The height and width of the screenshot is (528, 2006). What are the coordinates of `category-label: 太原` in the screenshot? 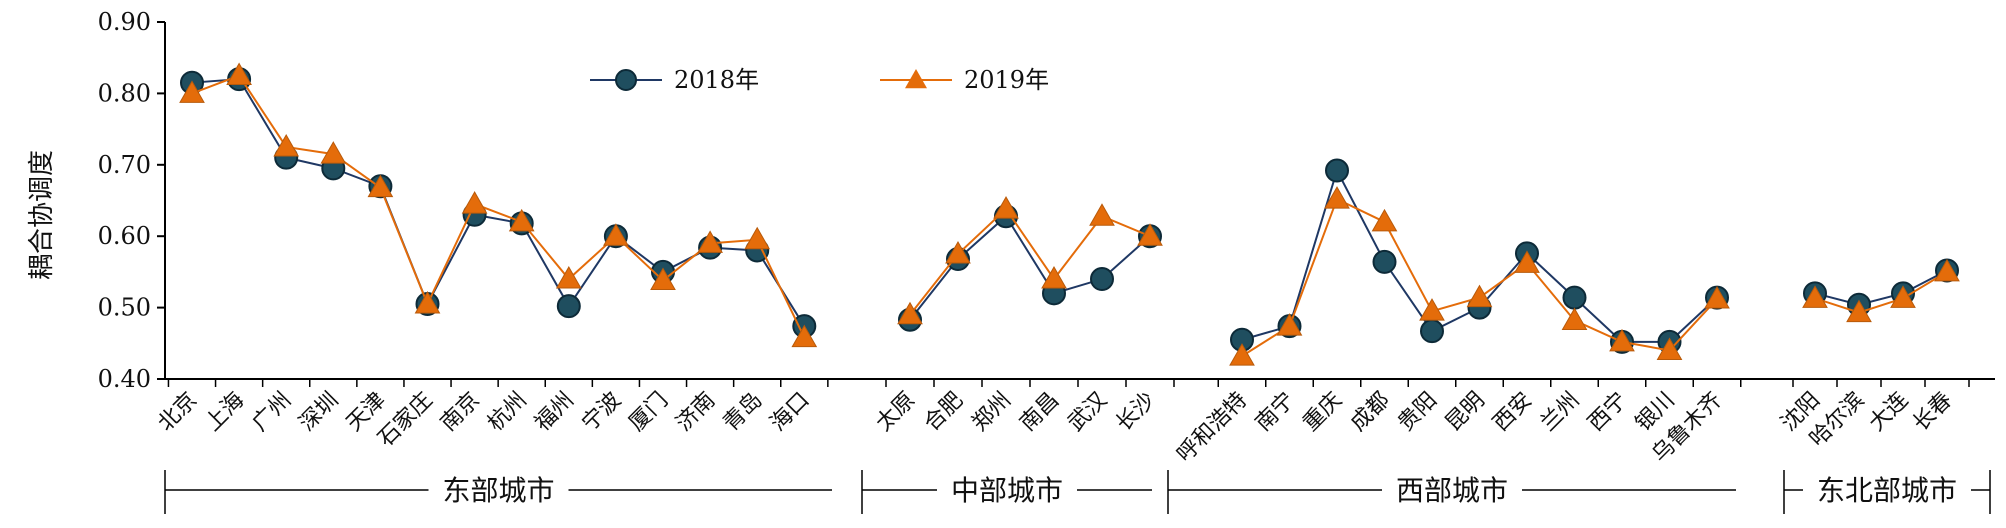 It's located at (895, 412).